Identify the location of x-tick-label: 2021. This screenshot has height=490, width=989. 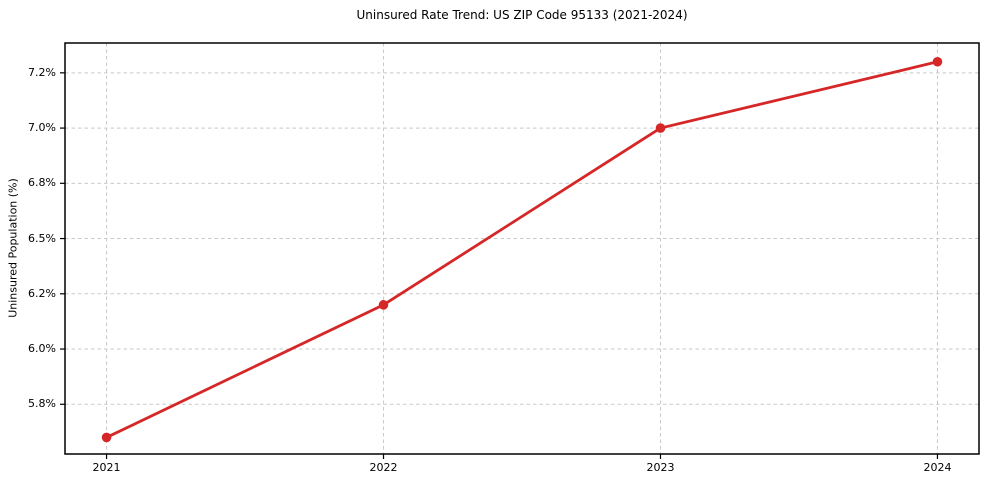
(106, 467).